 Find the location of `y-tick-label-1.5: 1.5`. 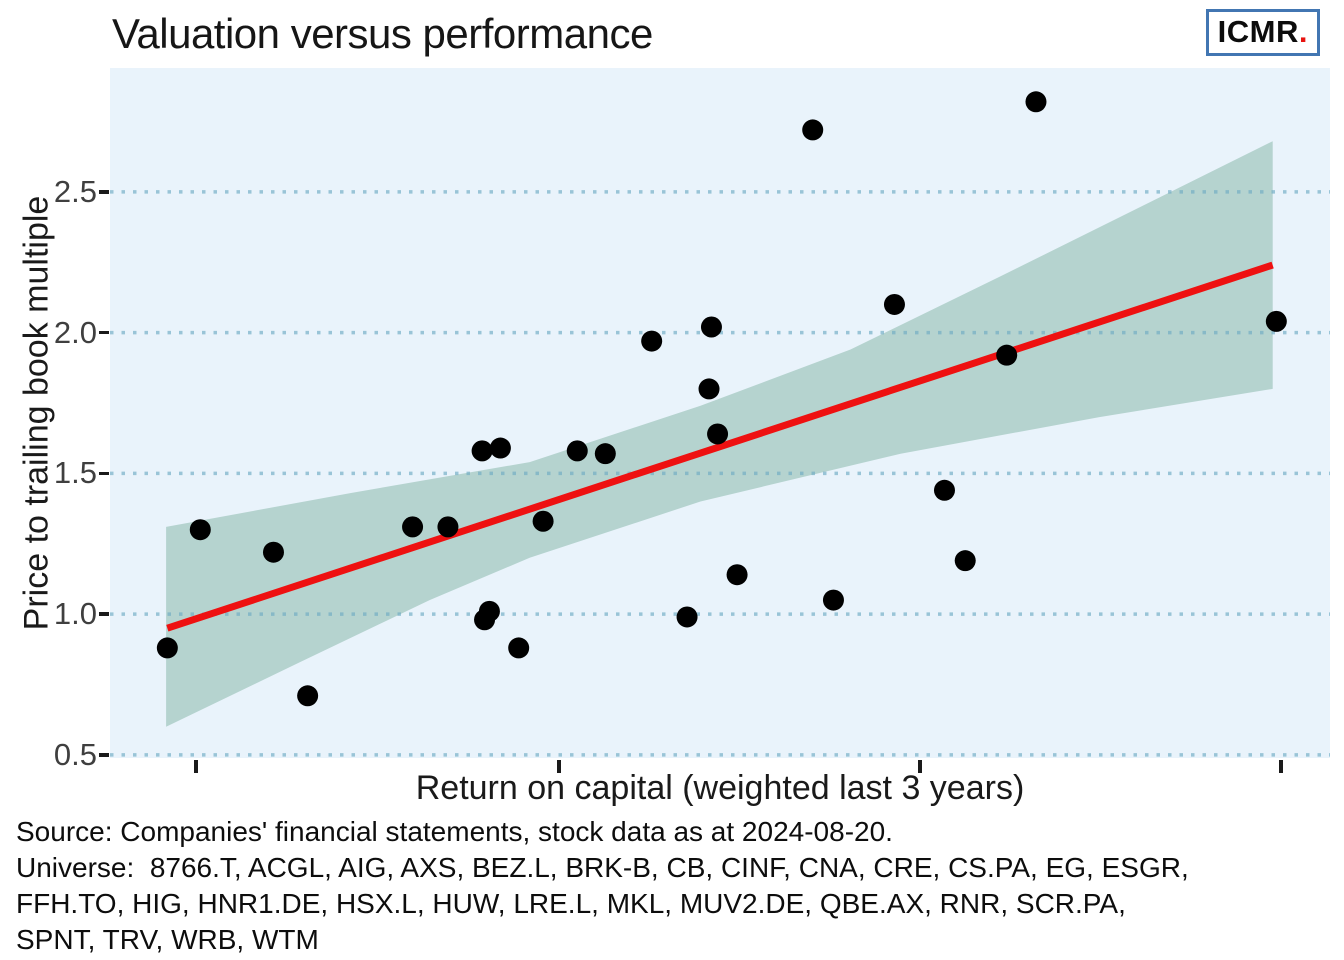

y-tick-label-1.5: 1.5 is located at coordinates (75, 473).